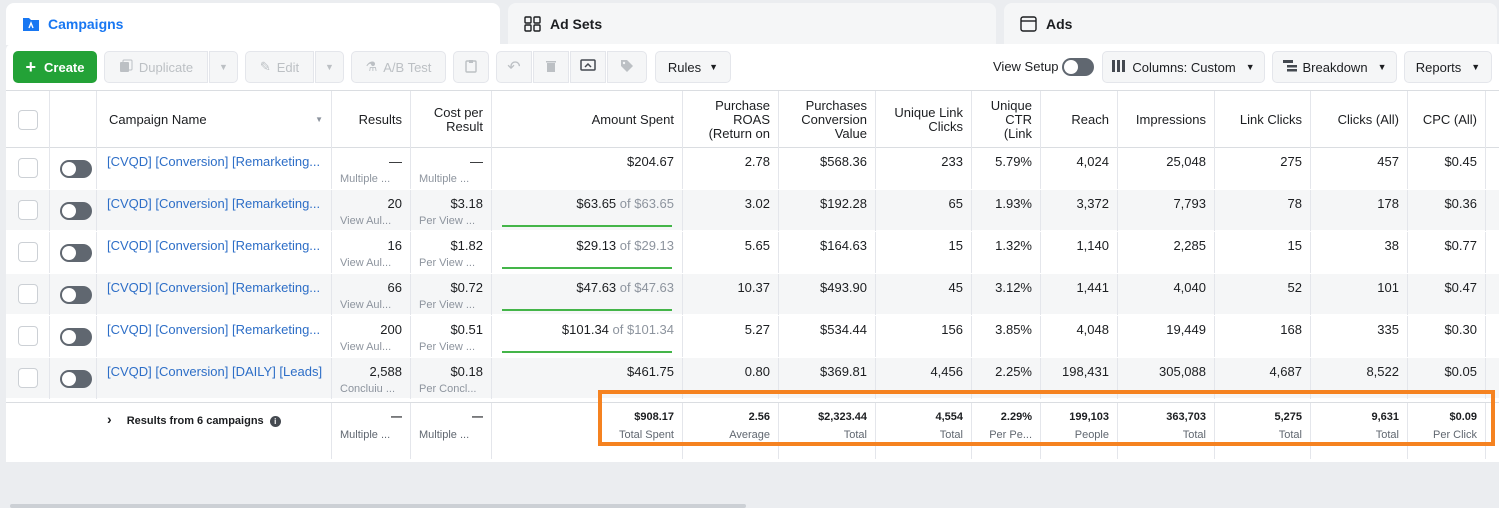 The width and height of the screenshot is (1499, 508). Describe the element at coordinates (214, 431) in the screenshot. I see `footer-label-cell: › Results from 6 campaigns i` at that location.